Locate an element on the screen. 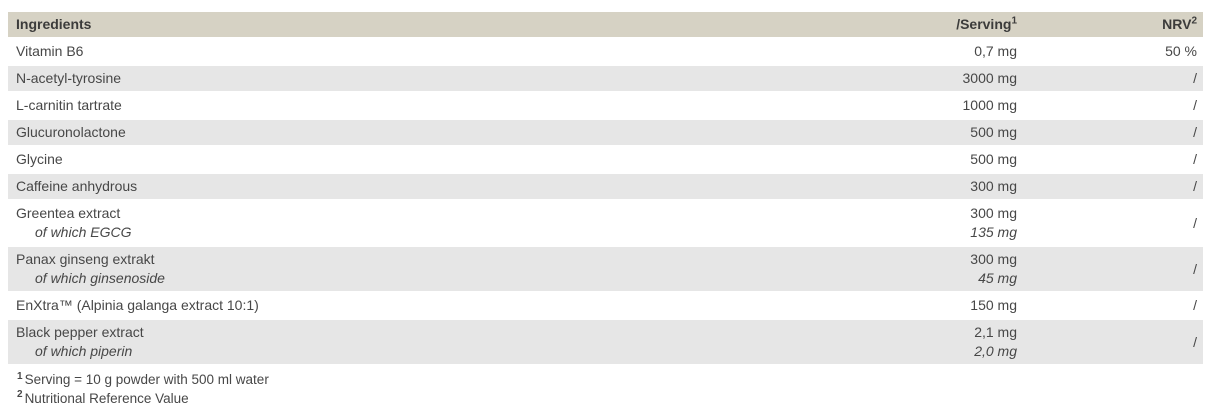 The height and width of the screenshot is (416, 1214). serving-value-cell: 2,1 mg 2,0 mg is located at coordinates (873, 342).